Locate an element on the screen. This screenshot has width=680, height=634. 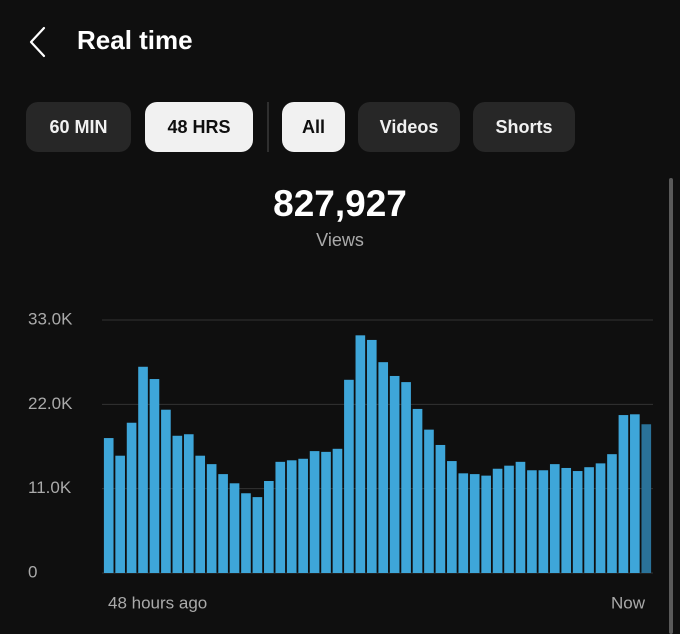
x-tick-label: 48 hours ago is located at coordinates (157, 602).